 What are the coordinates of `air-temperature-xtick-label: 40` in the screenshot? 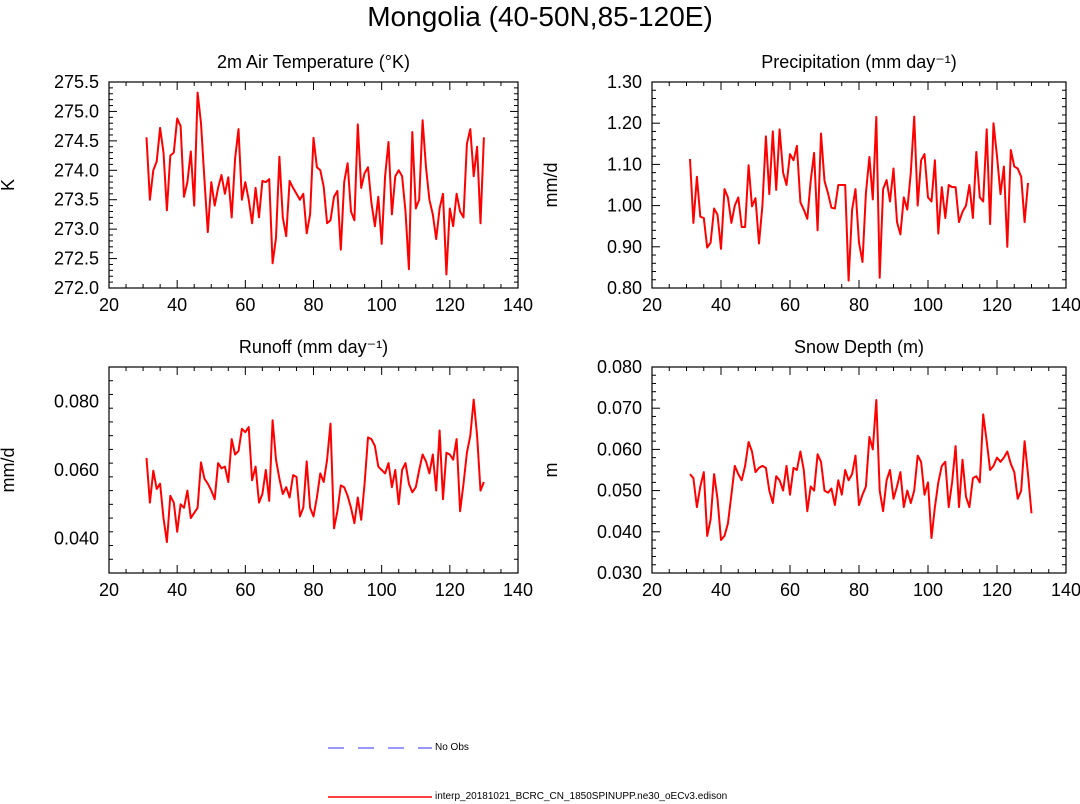 It's located at (177, 305).